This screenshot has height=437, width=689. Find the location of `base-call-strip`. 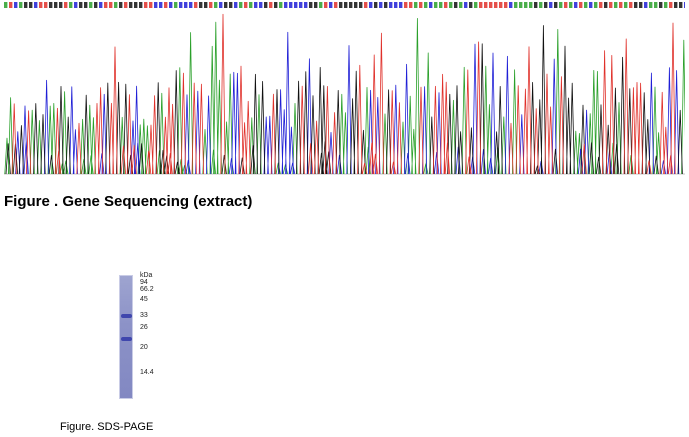

base-call-strip is located at coordinates (344, 5).